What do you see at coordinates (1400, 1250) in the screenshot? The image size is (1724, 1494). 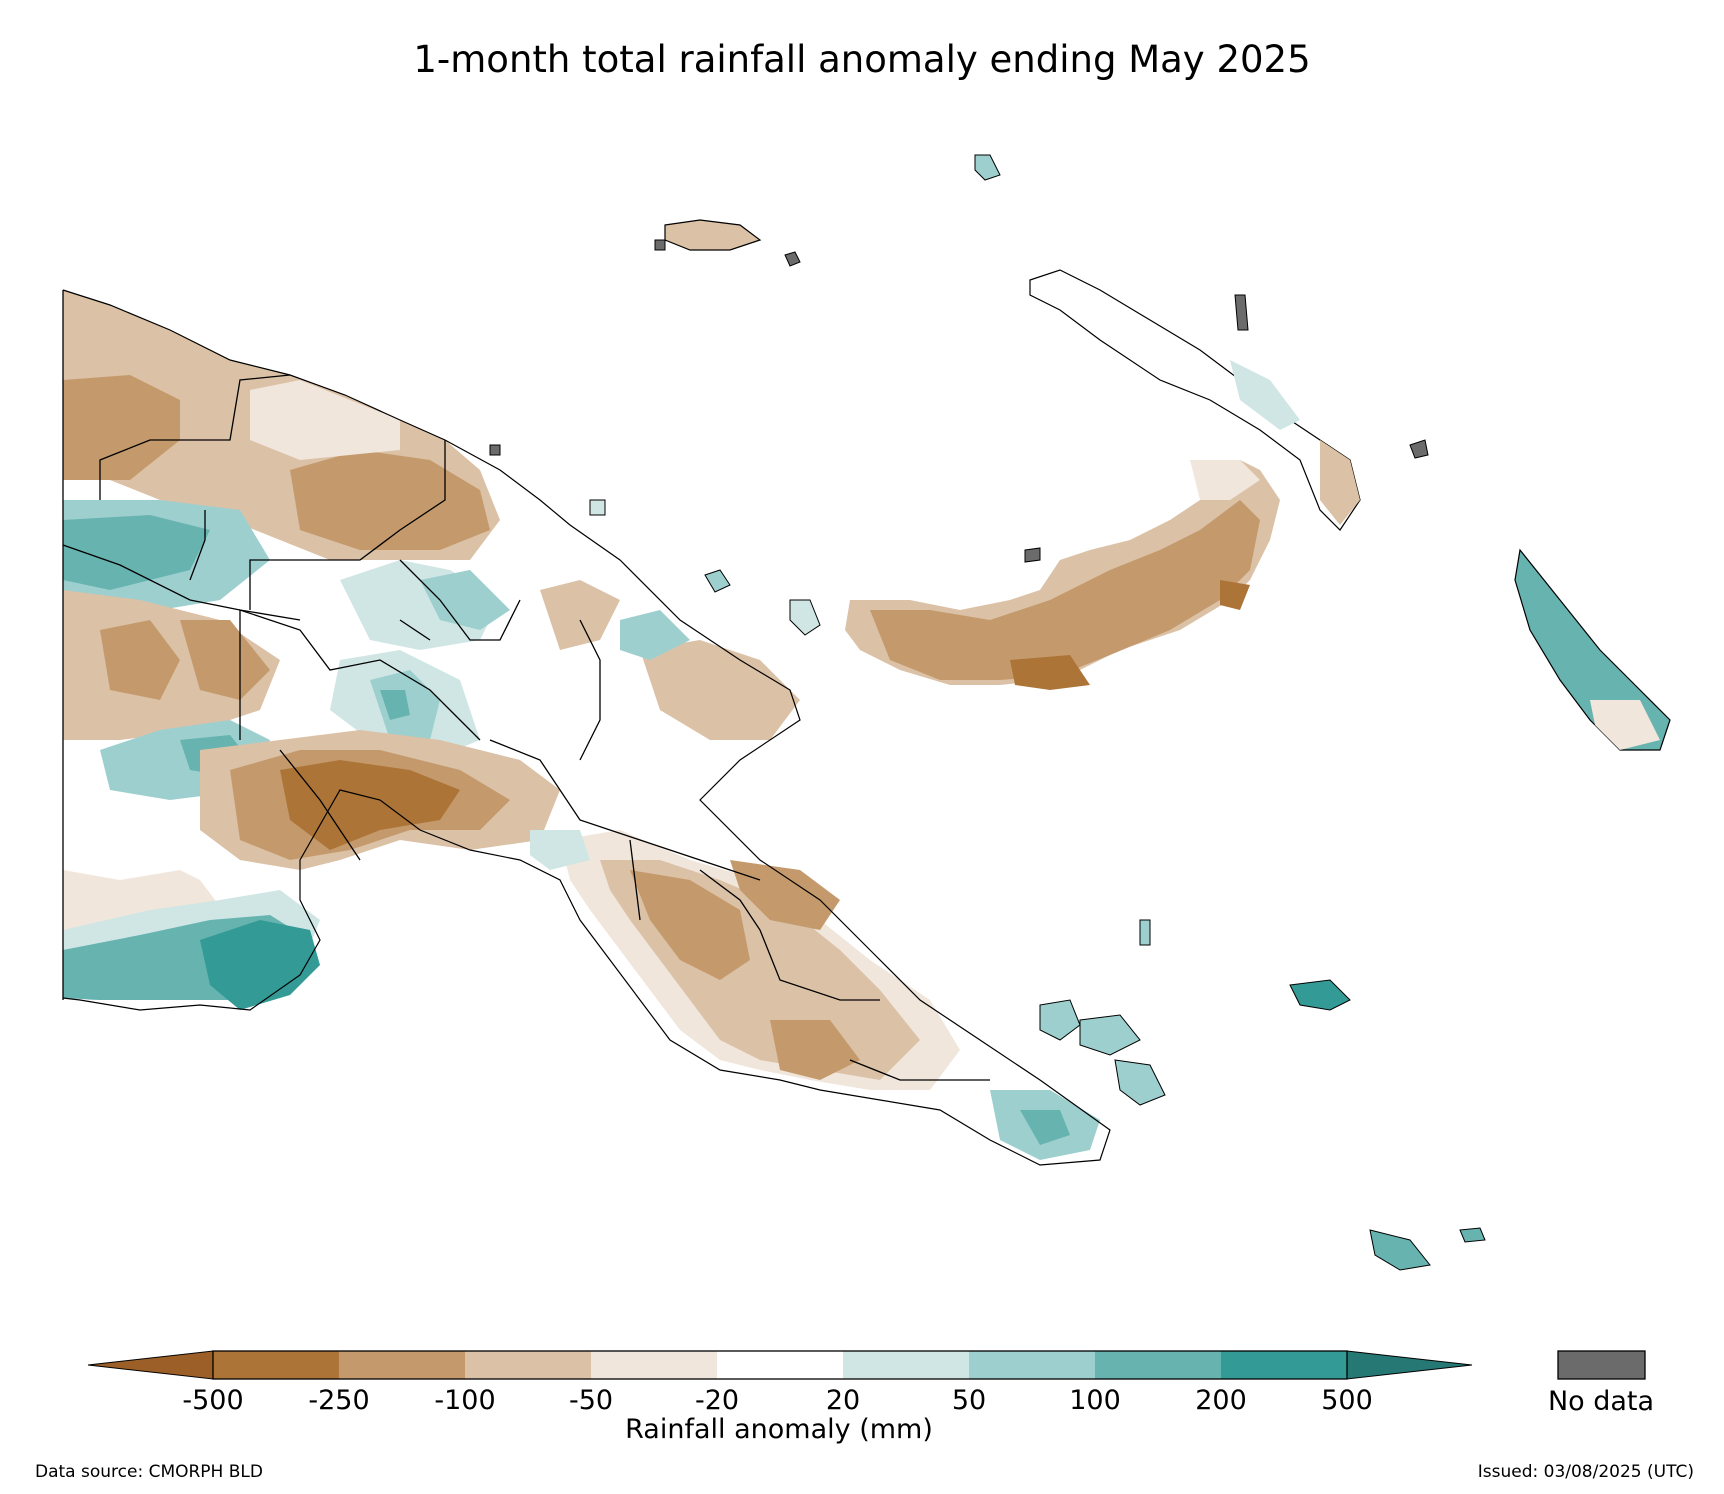 I see `rossel-island` at bounding box center [1400, 1250].